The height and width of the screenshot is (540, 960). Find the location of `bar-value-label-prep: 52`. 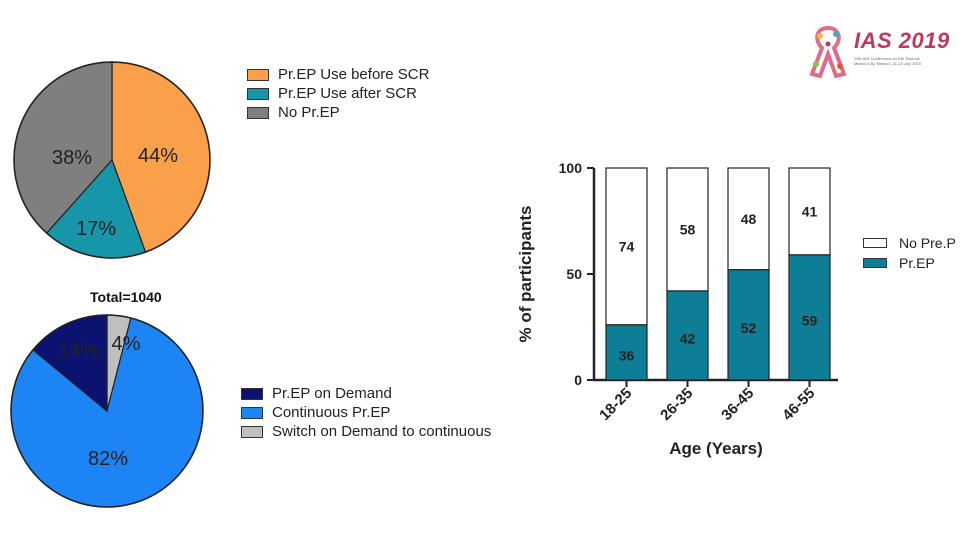

bar-value-label-prep: 52 is located at coordinates (749, 328).